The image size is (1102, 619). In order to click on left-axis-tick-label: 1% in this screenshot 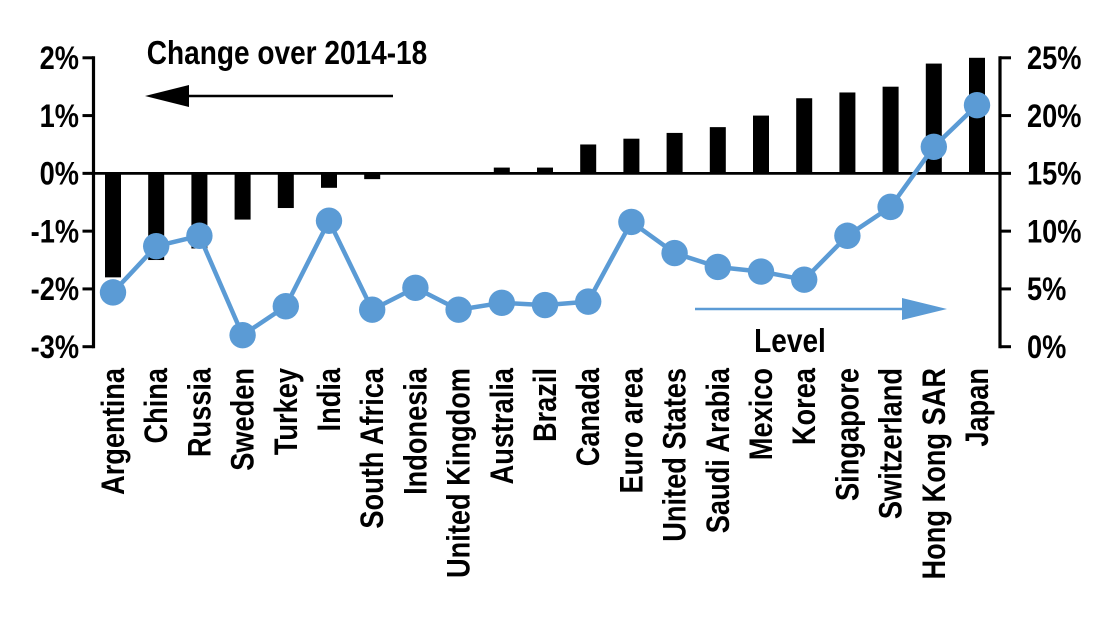, I will do `click(59, 117)`.